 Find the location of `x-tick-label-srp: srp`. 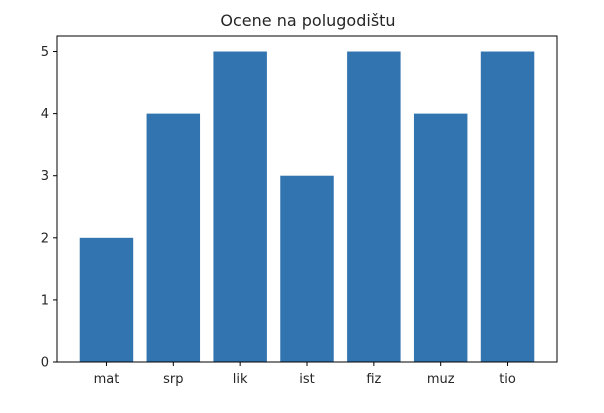

x-tick-label-srp: srp is located at coordinates (173, 379).